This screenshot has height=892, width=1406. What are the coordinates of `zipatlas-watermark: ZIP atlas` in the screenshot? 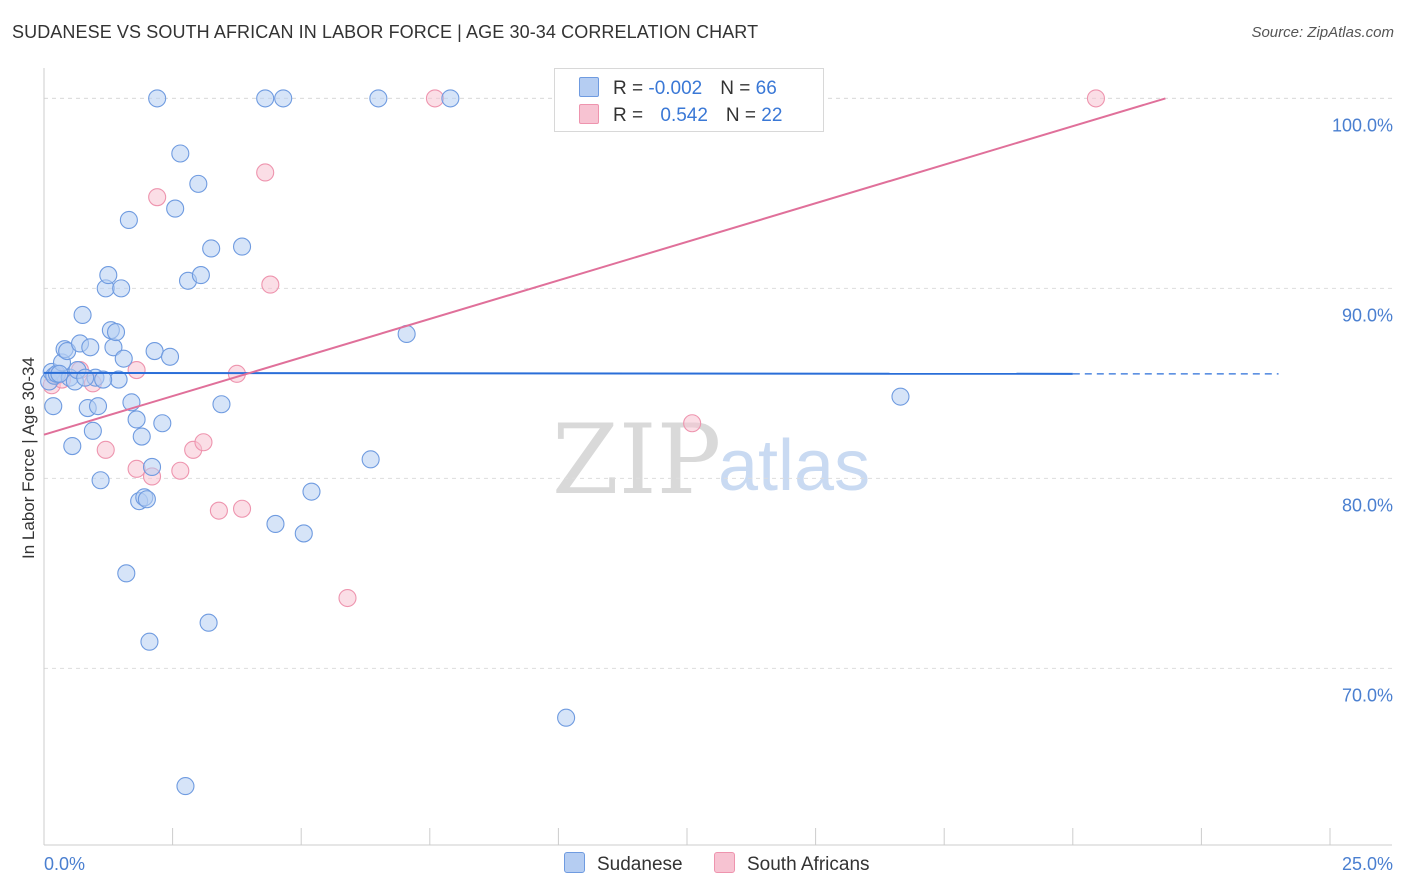 It's located at (711, 460).